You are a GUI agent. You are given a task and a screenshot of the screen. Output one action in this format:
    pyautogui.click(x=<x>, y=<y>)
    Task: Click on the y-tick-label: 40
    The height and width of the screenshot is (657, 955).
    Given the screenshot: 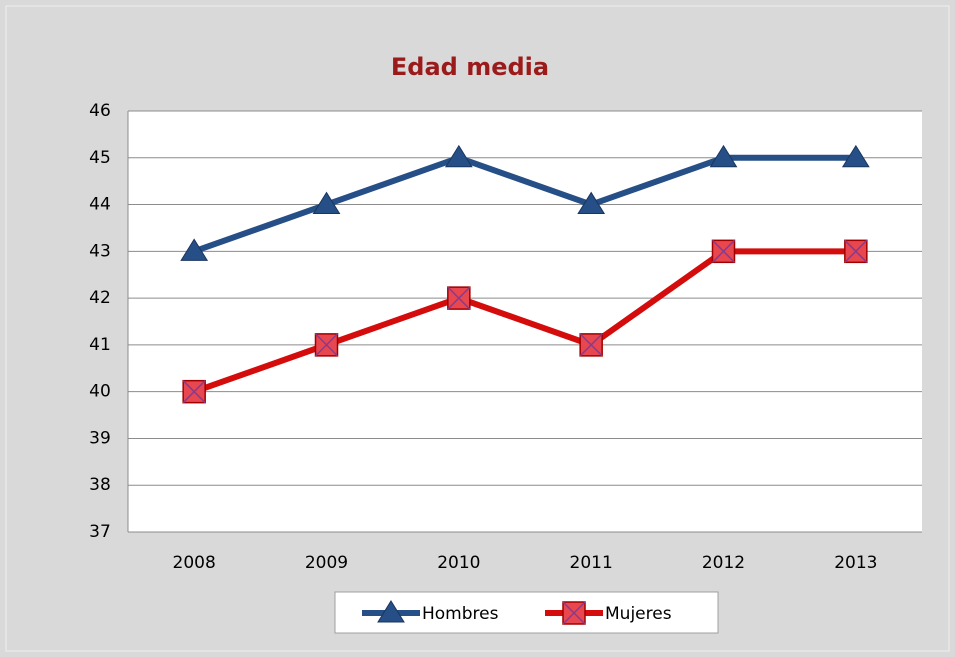 What is the action you would take?
    pyautogui.click(x=100, y=392)
    